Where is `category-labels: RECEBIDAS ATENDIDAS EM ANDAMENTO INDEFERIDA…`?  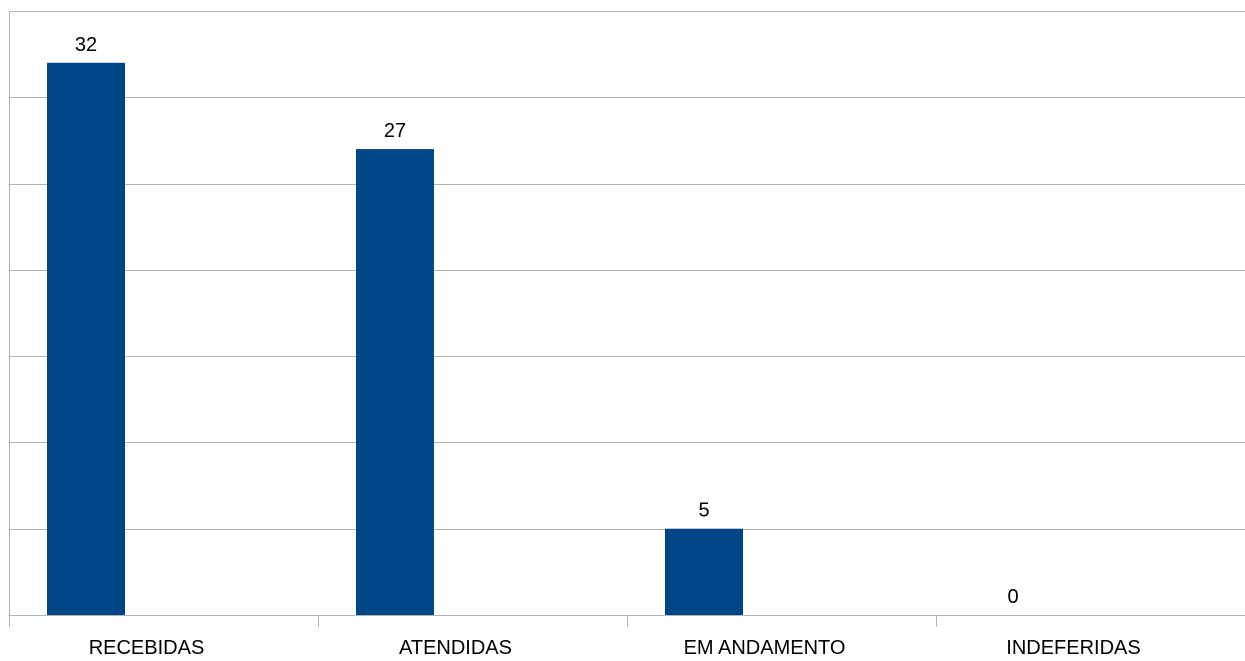
category-labels: RECEBIDAS ATENDIDAS EM ANDAMENTO INDEFERIDA… is located at coordinates (615, 648).